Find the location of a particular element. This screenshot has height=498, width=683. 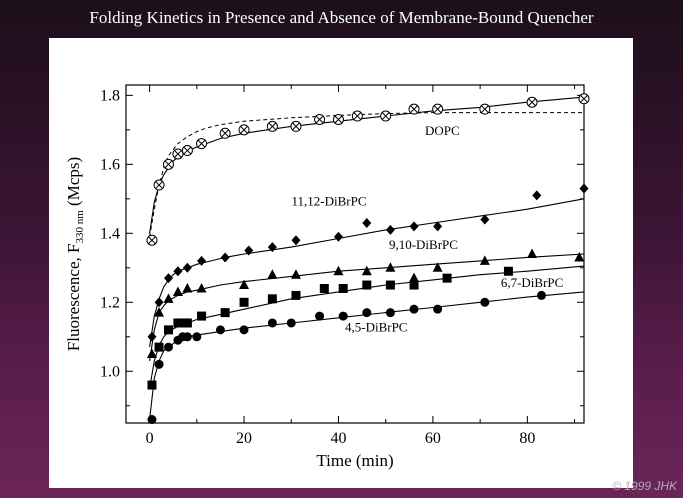

y-tick-label: 1.2 is located at coordinates (110, 302).